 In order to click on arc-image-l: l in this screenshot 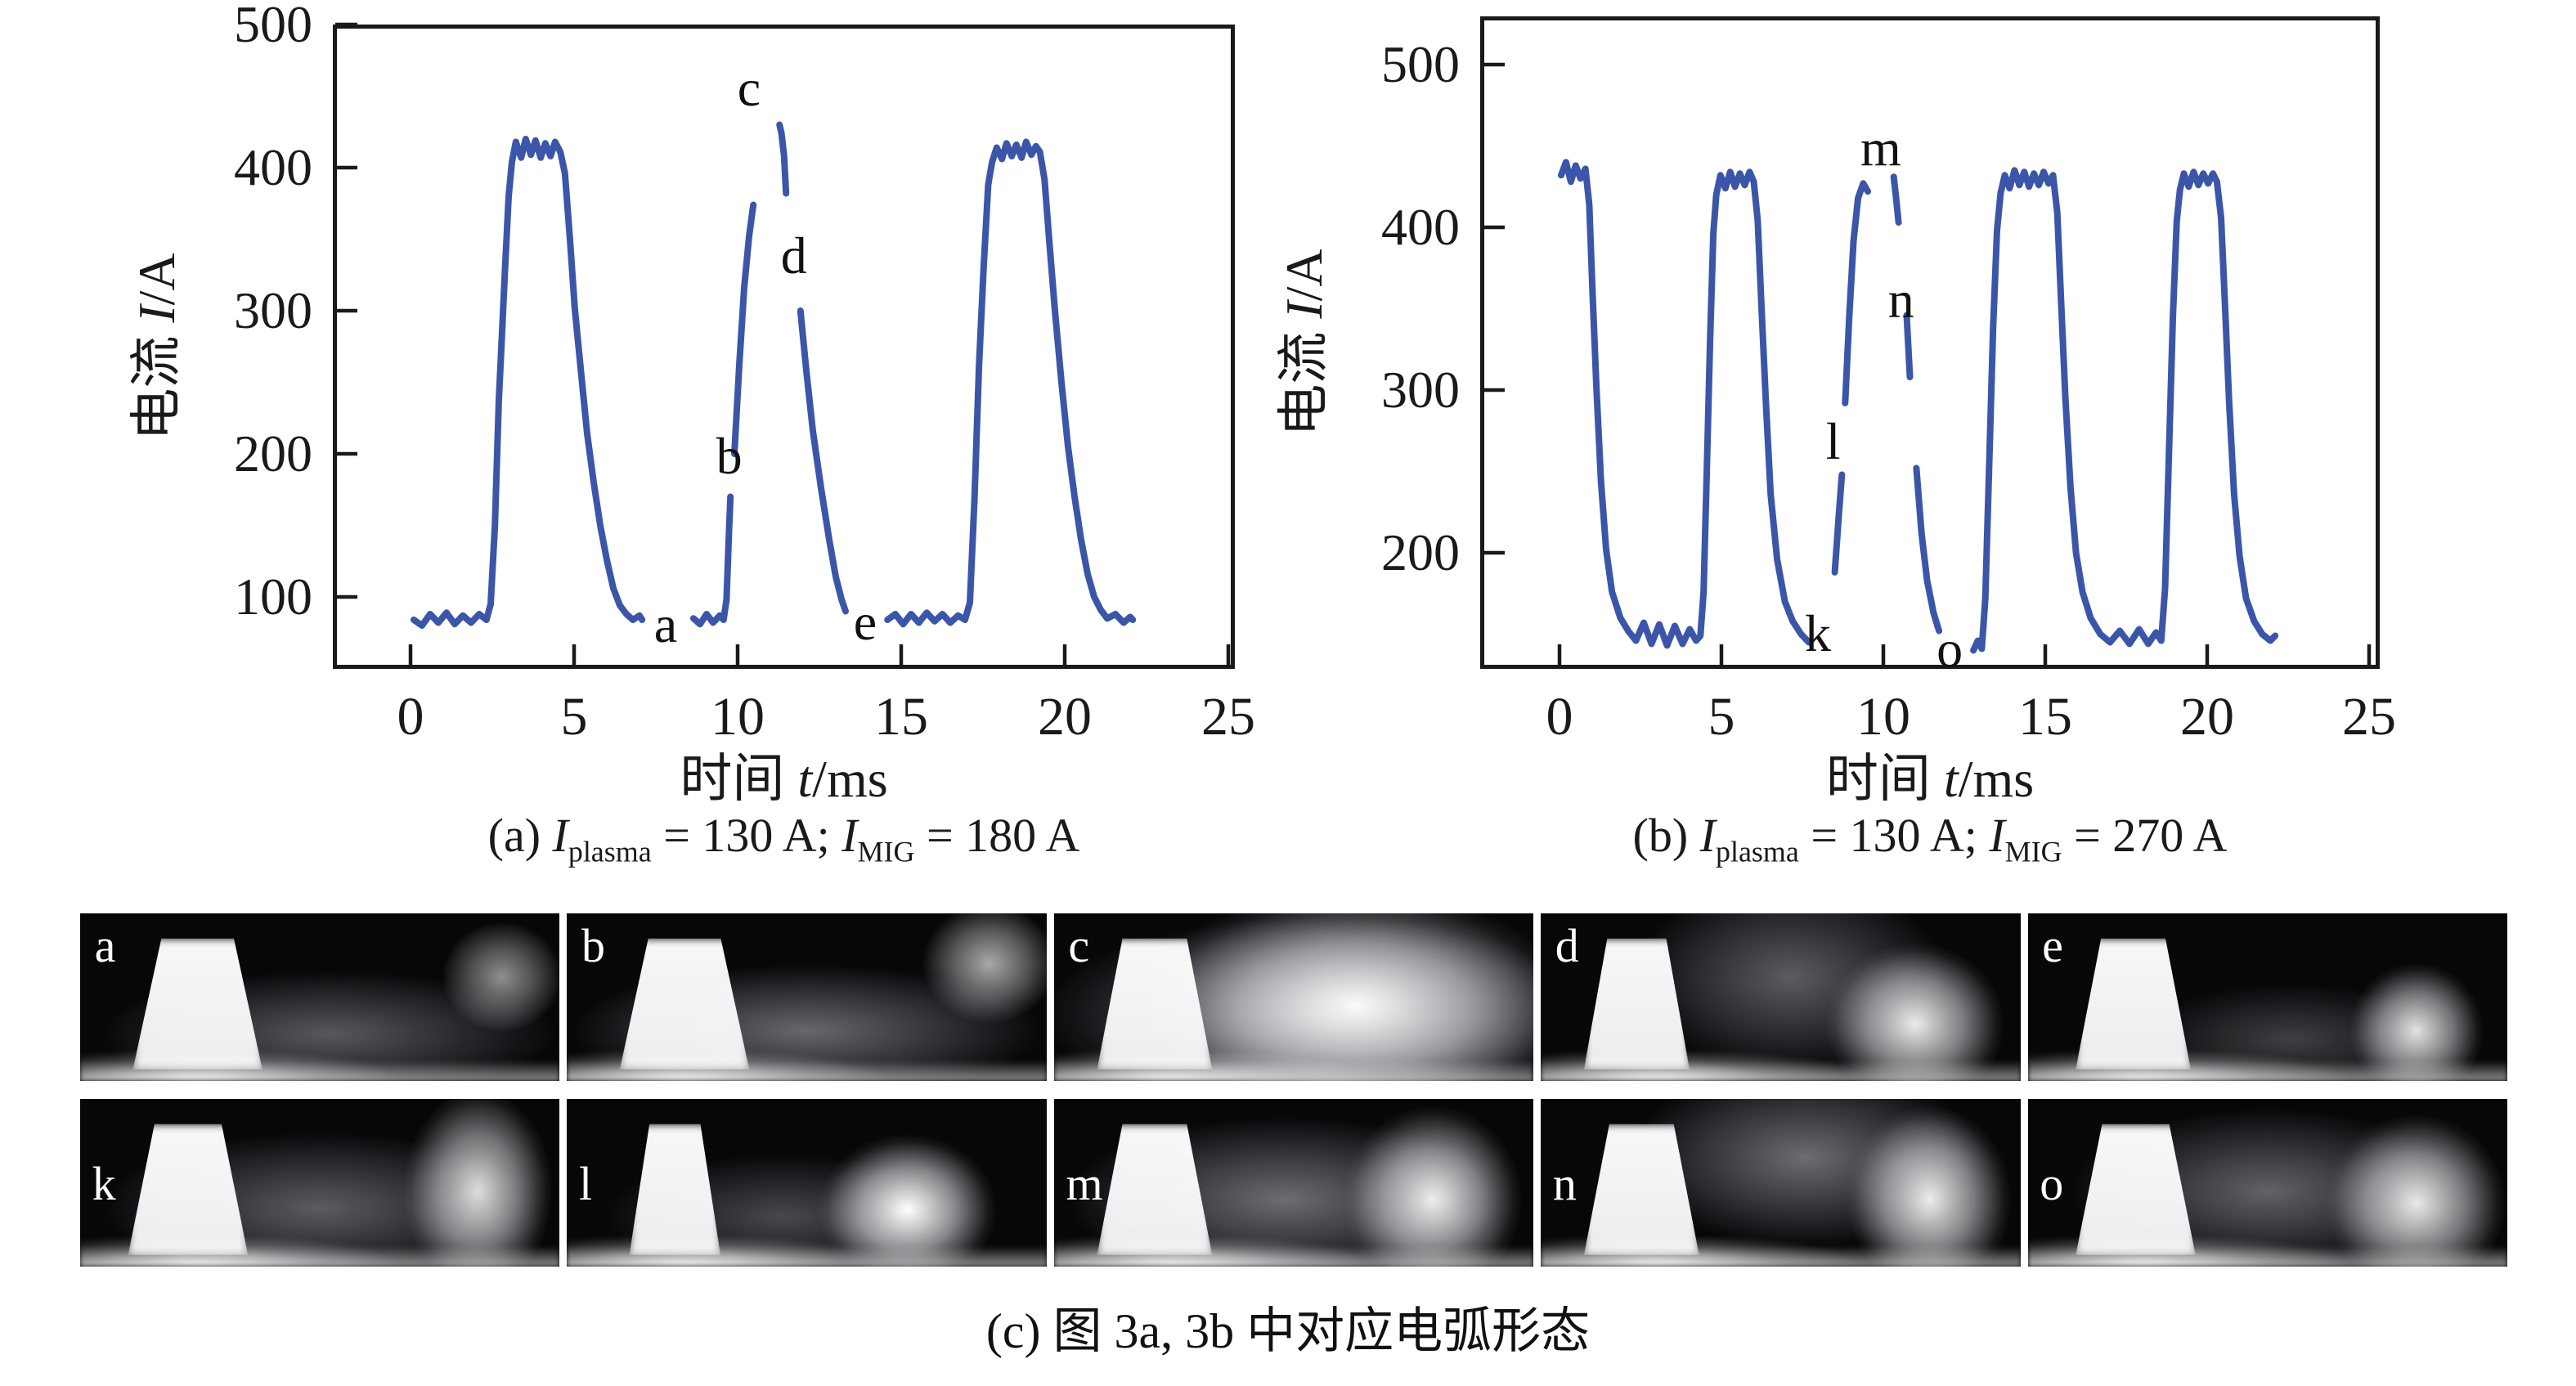, I will do `click(807, 1183)`.